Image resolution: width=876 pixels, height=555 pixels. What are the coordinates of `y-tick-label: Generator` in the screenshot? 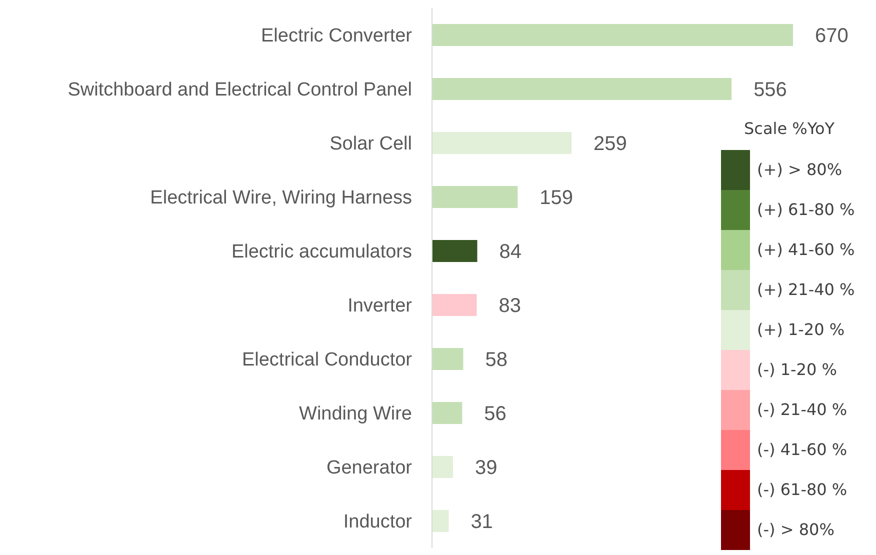 It's located at (369, 468).